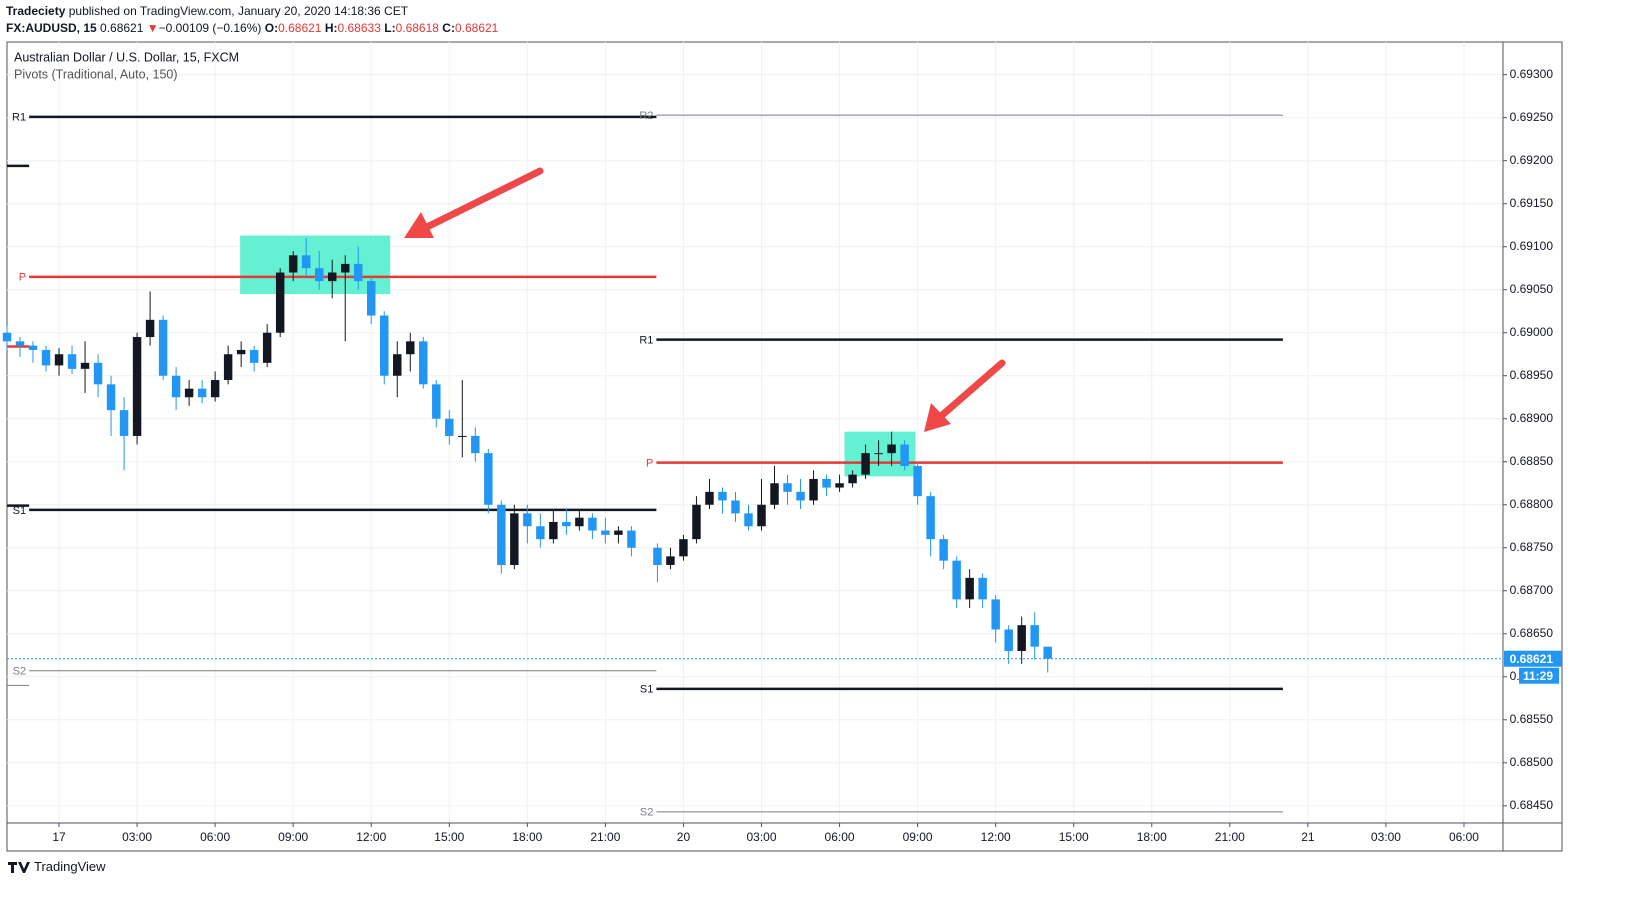 This screenshot has width=1627, height=919. I want to click on ohlc-value: 0.68618, so click(417, 28).